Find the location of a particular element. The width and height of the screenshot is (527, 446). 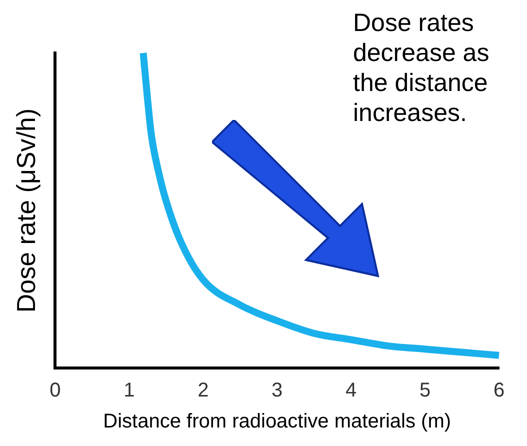

annotation: Dose rates decrease as the distance increases. is located at coordinates (421, 68).